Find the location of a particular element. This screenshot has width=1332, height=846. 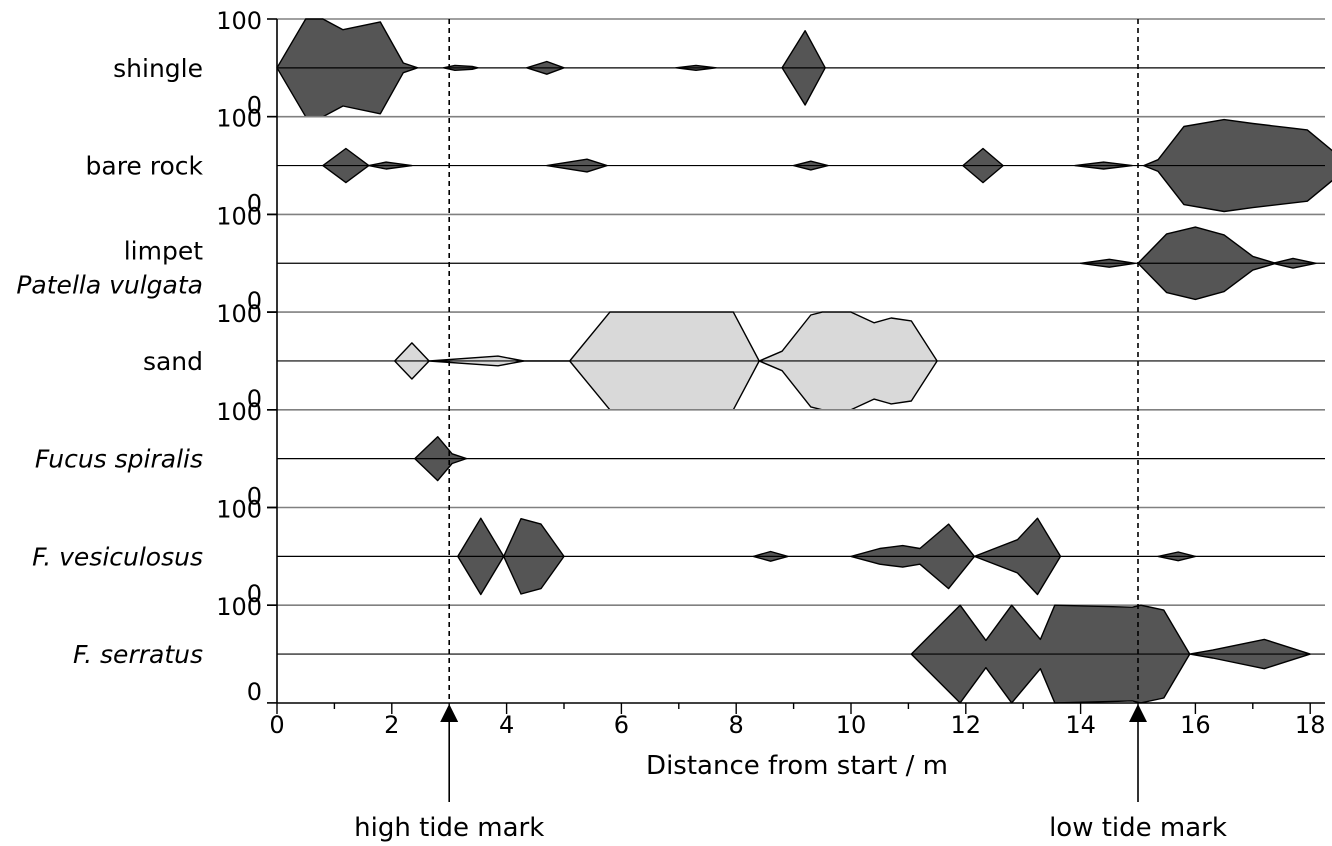

row-label: Fucus spiralis is located at coordinates (119, 459).